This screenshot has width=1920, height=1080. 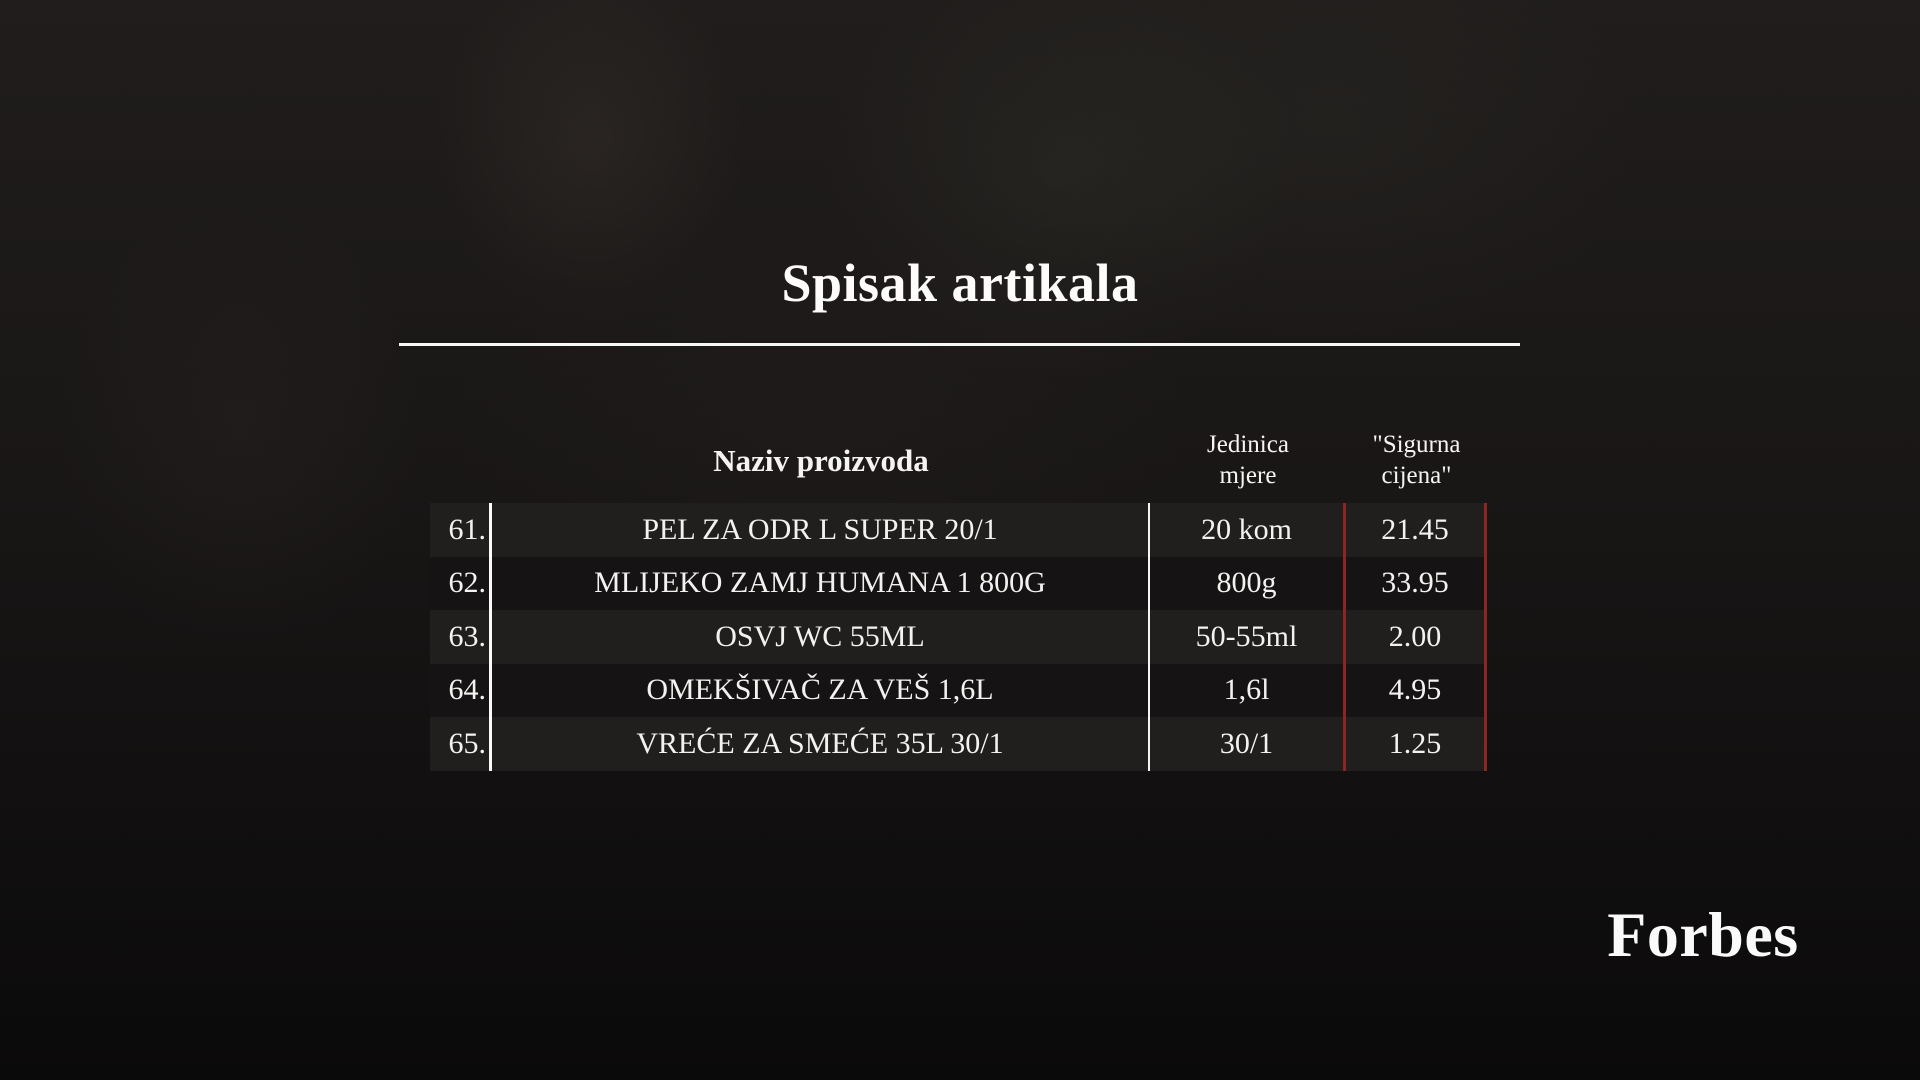 I want to click on product-name: OMEKŠIVAČ ZA VEŠ 1,6L, so click(x=821, y=690).